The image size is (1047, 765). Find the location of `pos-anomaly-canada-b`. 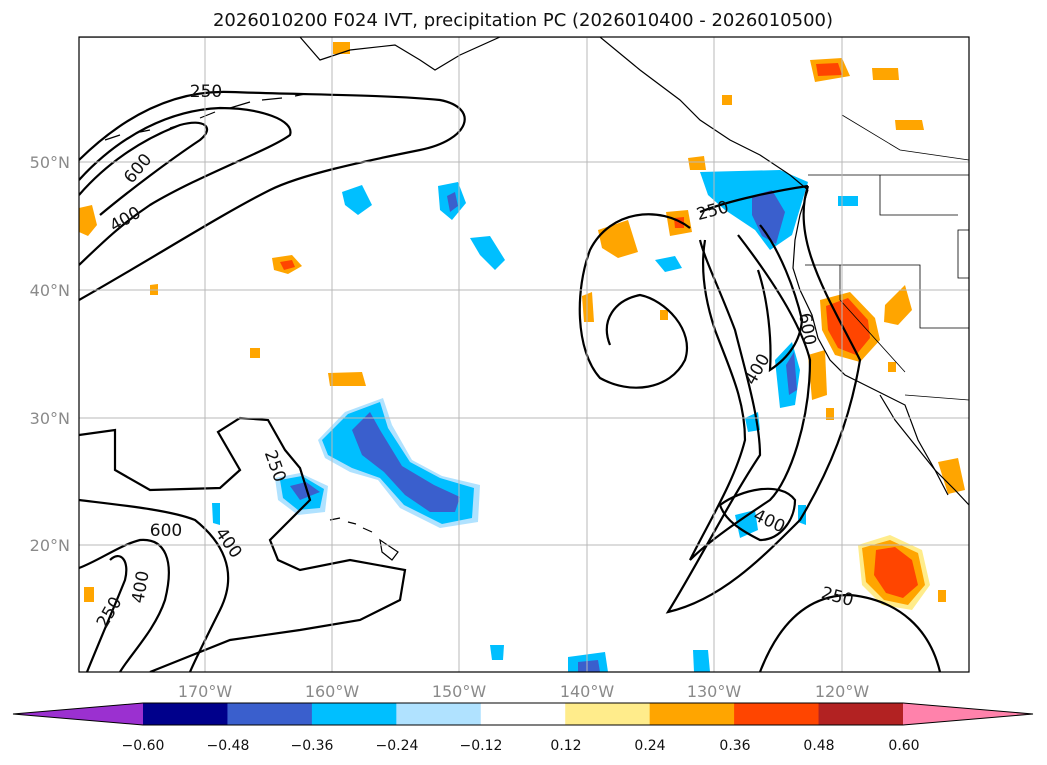

pos-anomaly-canada-b is located at coordinates (885, 74).